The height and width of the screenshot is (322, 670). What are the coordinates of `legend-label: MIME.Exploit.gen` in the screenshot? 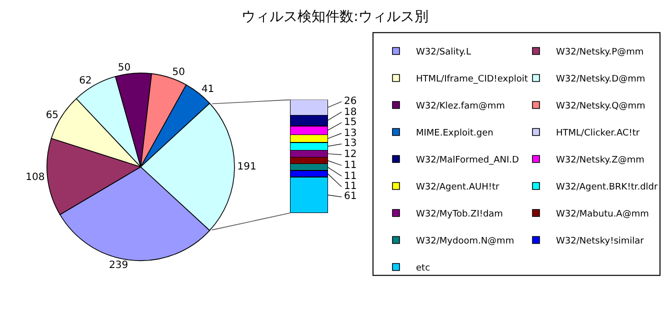 It's located at (455, 133).